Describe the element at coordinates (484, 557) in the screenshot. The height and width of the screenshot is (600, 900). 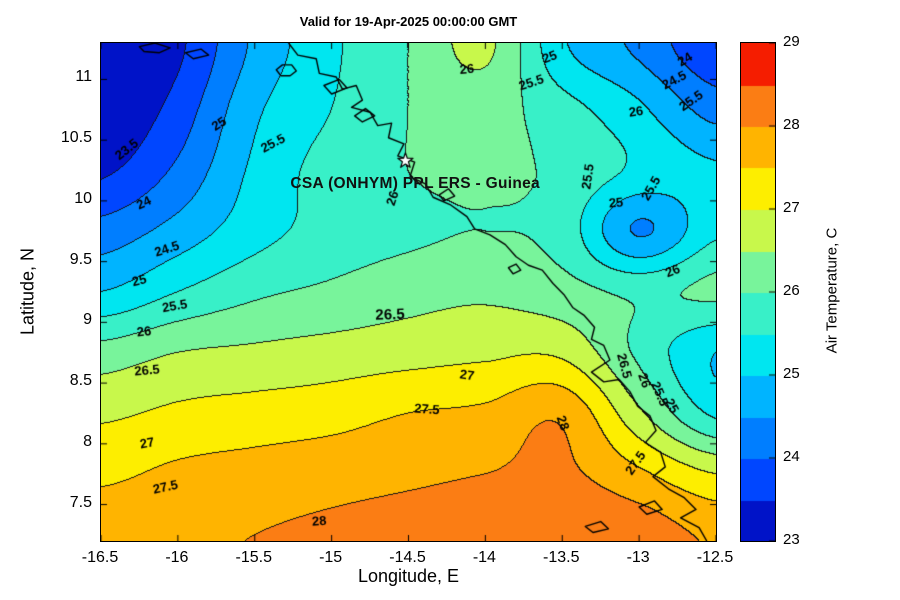
I see `x-tick-label: -14` at that location.